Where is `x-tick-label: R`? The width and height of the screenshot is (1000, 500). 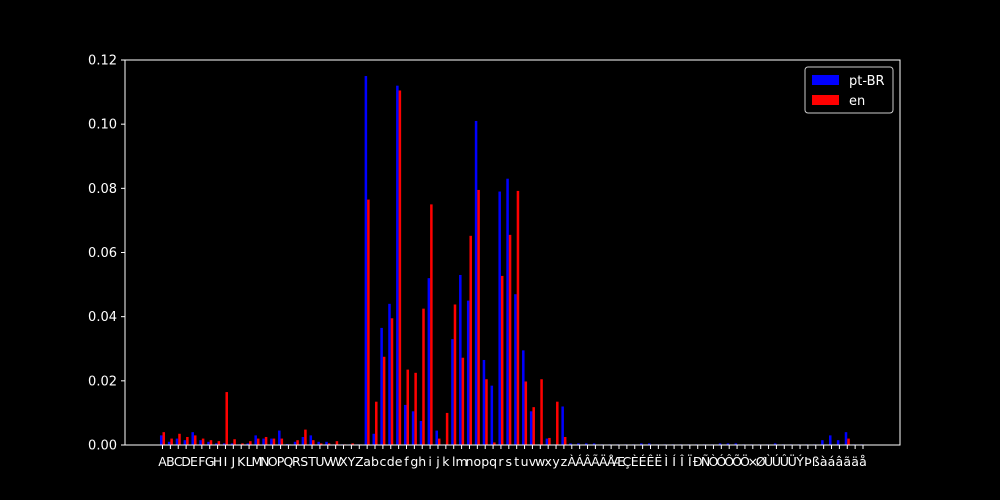
x-tick-label: R is located at coordinates (296, 461).